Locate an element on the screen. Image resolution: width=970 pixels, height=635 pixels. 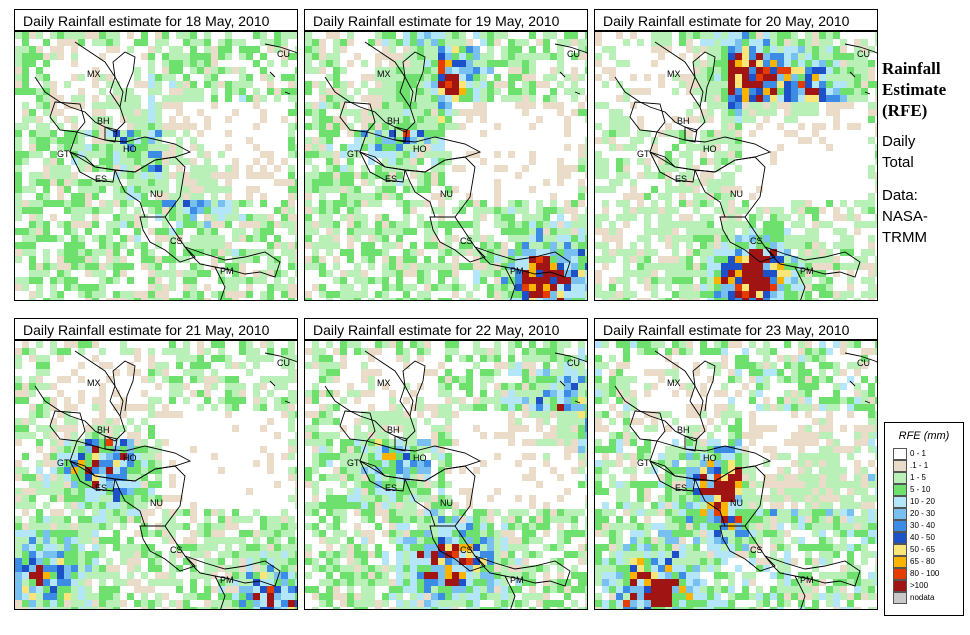
legend-label: 50 - 65 is located at coordinates (922, 549).